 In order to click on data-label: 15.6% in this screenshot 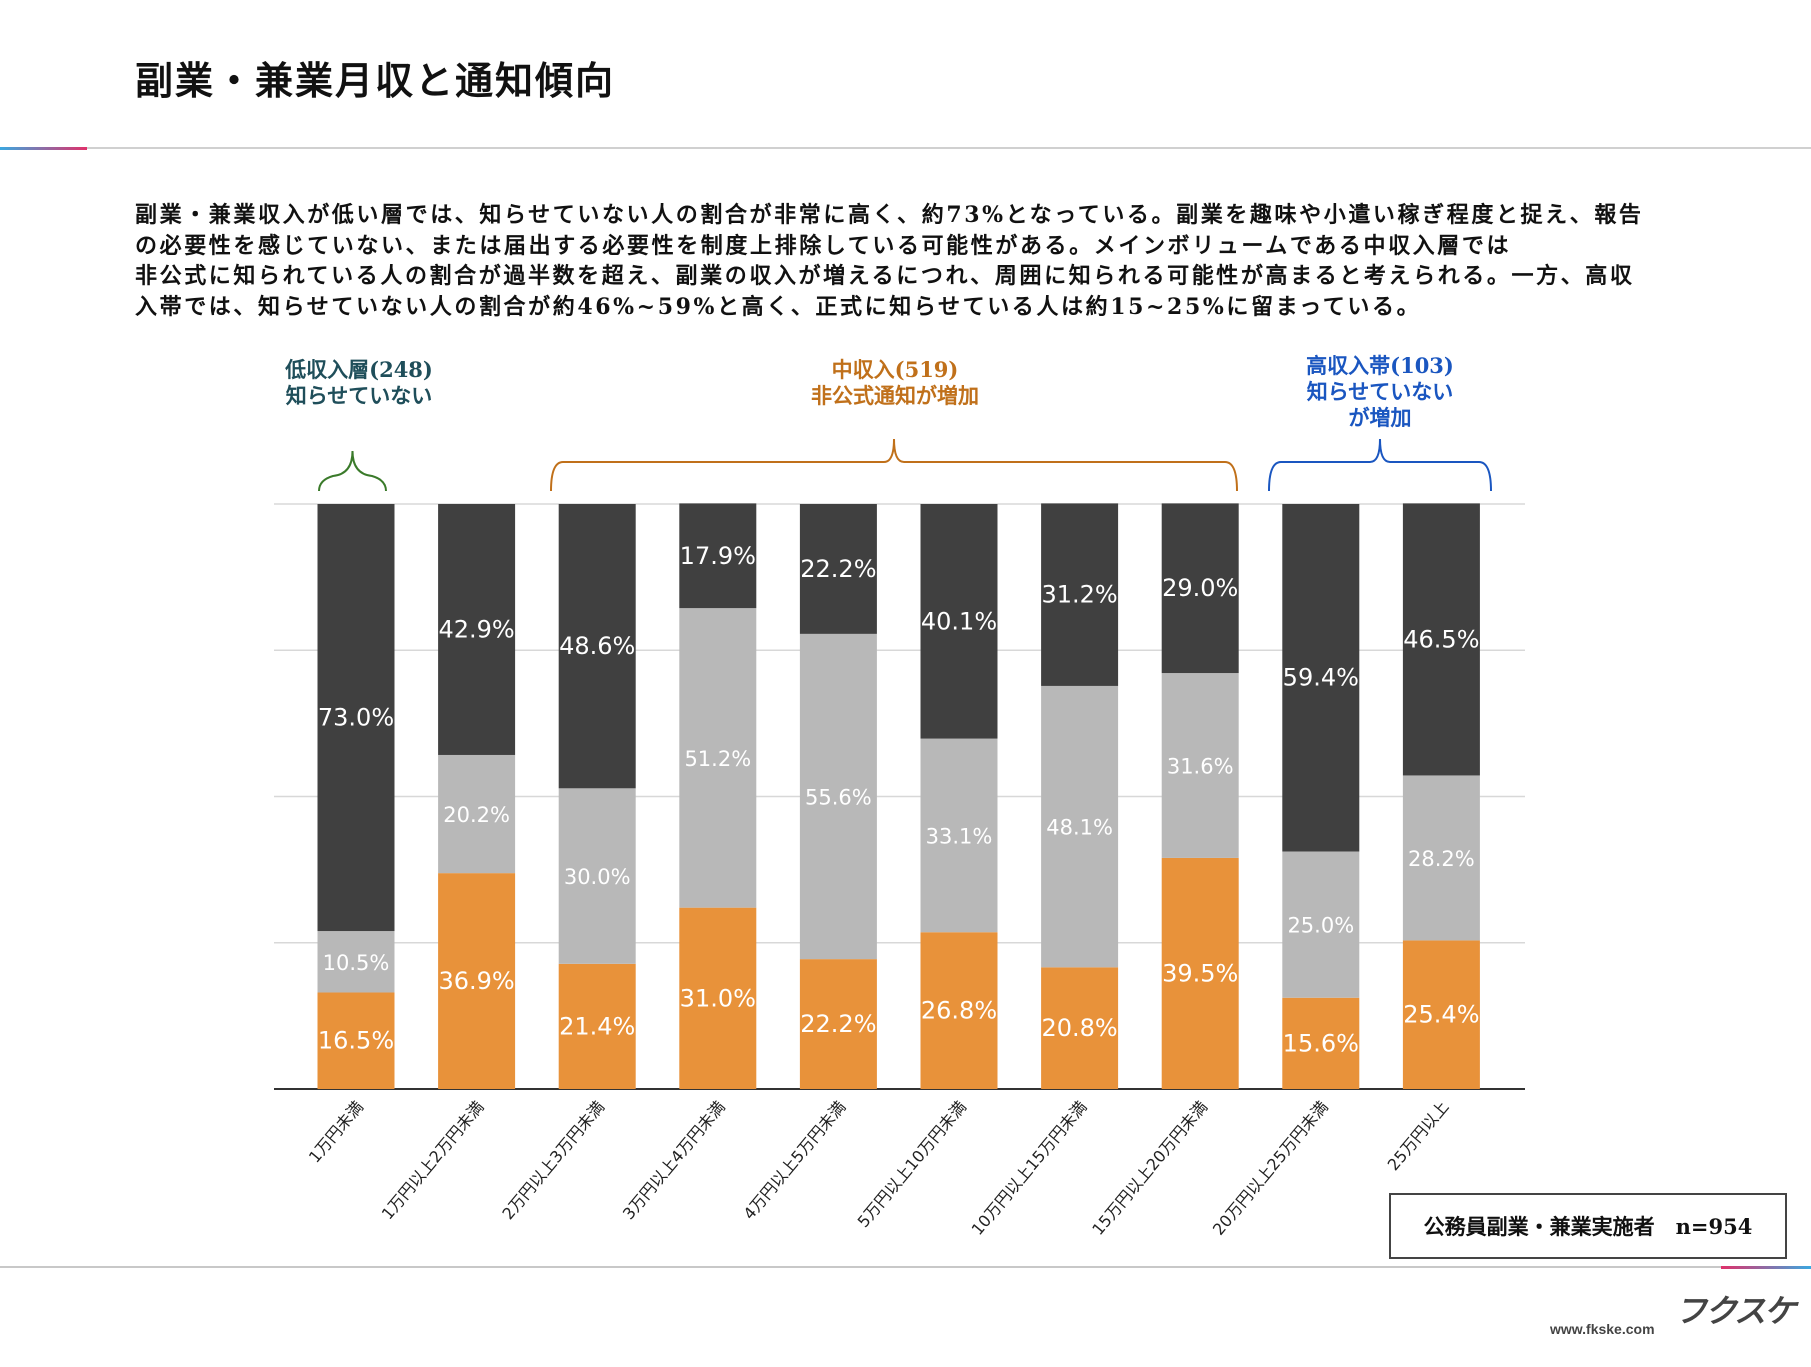, I will do `click(1321, 1043)`.